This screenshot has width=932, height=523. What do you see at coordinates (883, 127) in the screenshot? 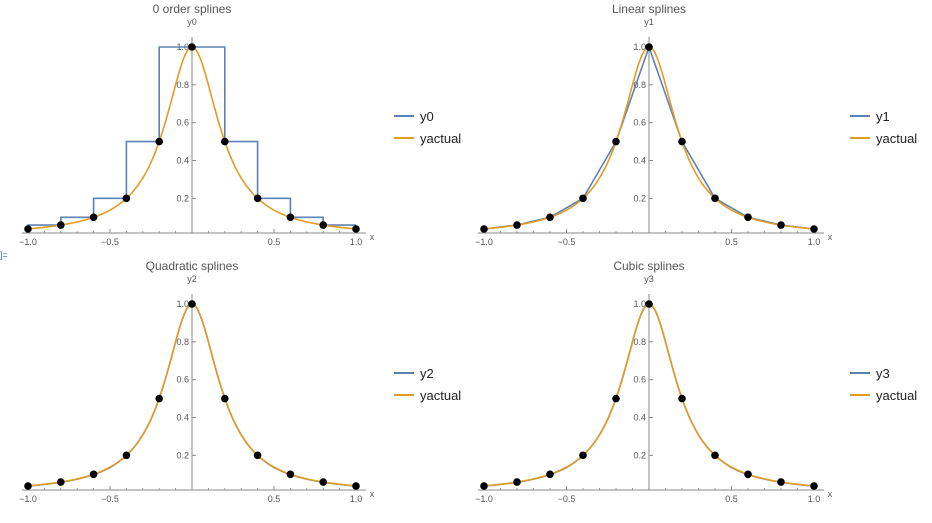
I see `legend: y1 yactual` at bounding box center [883, 127].